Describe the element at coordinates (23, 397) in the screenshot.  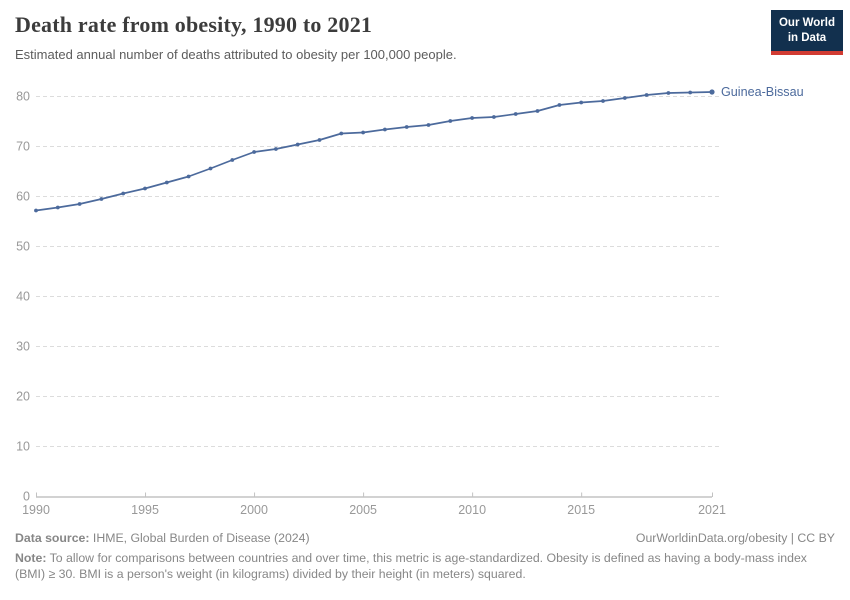
I see `y-tick-label: 20` at that location.